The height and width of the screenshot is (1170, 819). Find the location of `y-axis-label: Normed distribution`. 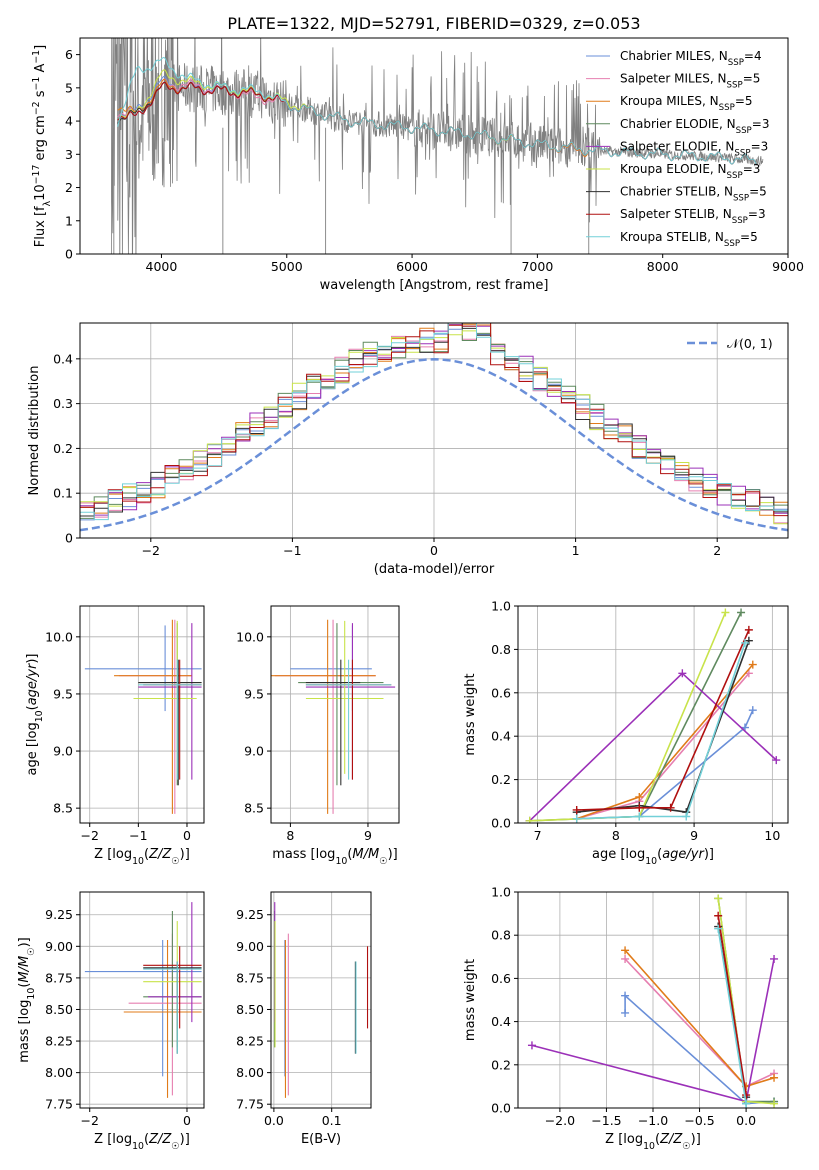

y-axis-label: Normed distribution is located at coordinates (34, 431).